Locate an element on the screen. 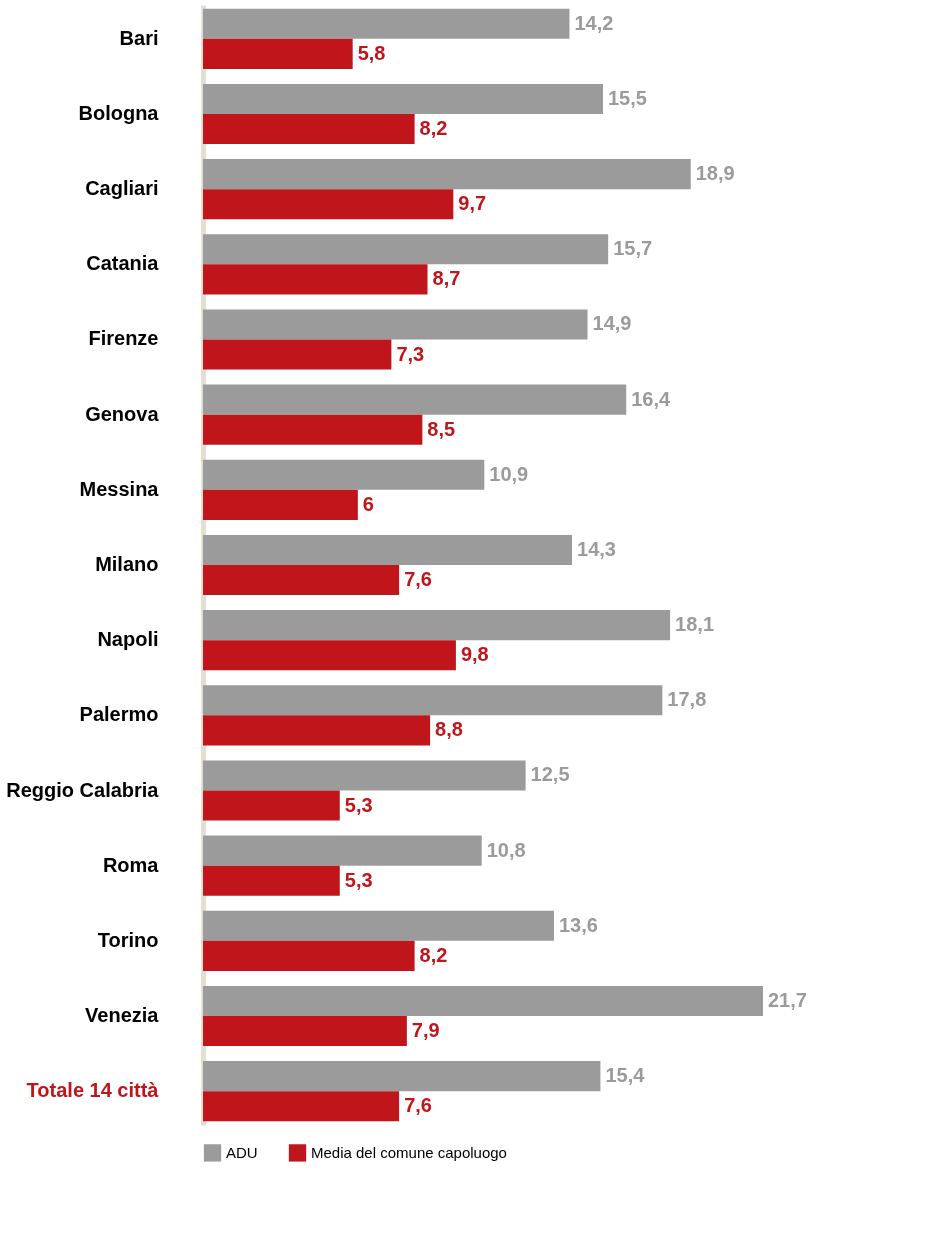 Image resolution: width=951 pixels, height=1236 pixels. data-label: 15,7 is located at coordinates (633, 248).